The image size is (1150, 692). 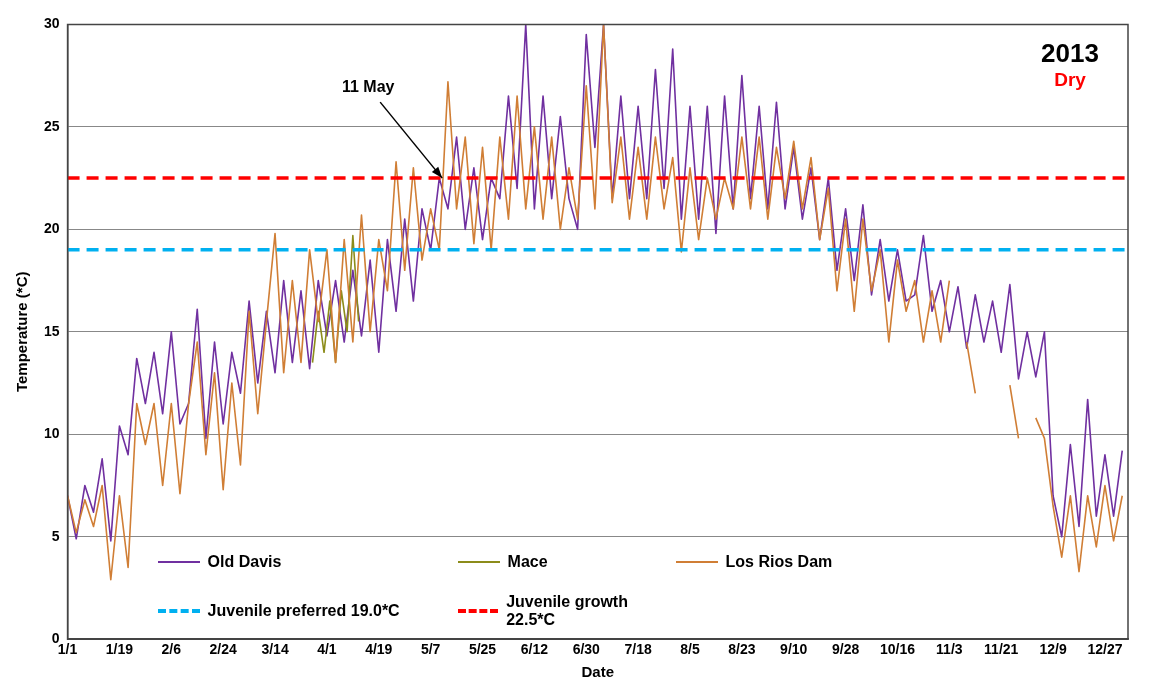 What do you see at coordinates (275, 649) in the screenshot?
I see `x-tick-label: 3/14` at bounding box center [275, 649].